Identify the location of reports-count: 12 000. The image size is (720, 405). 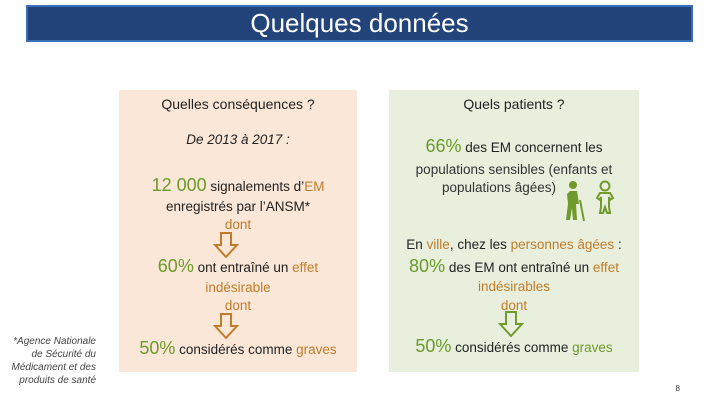
(179, 185).